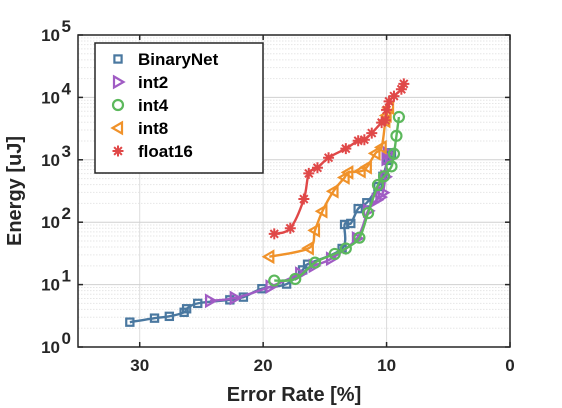 This screenshot has width=562, height=408. What do you see at coordinates (153, 82) in the screenshot?
I see `legend-label-int2: int2` at bounding box center [153, 82].